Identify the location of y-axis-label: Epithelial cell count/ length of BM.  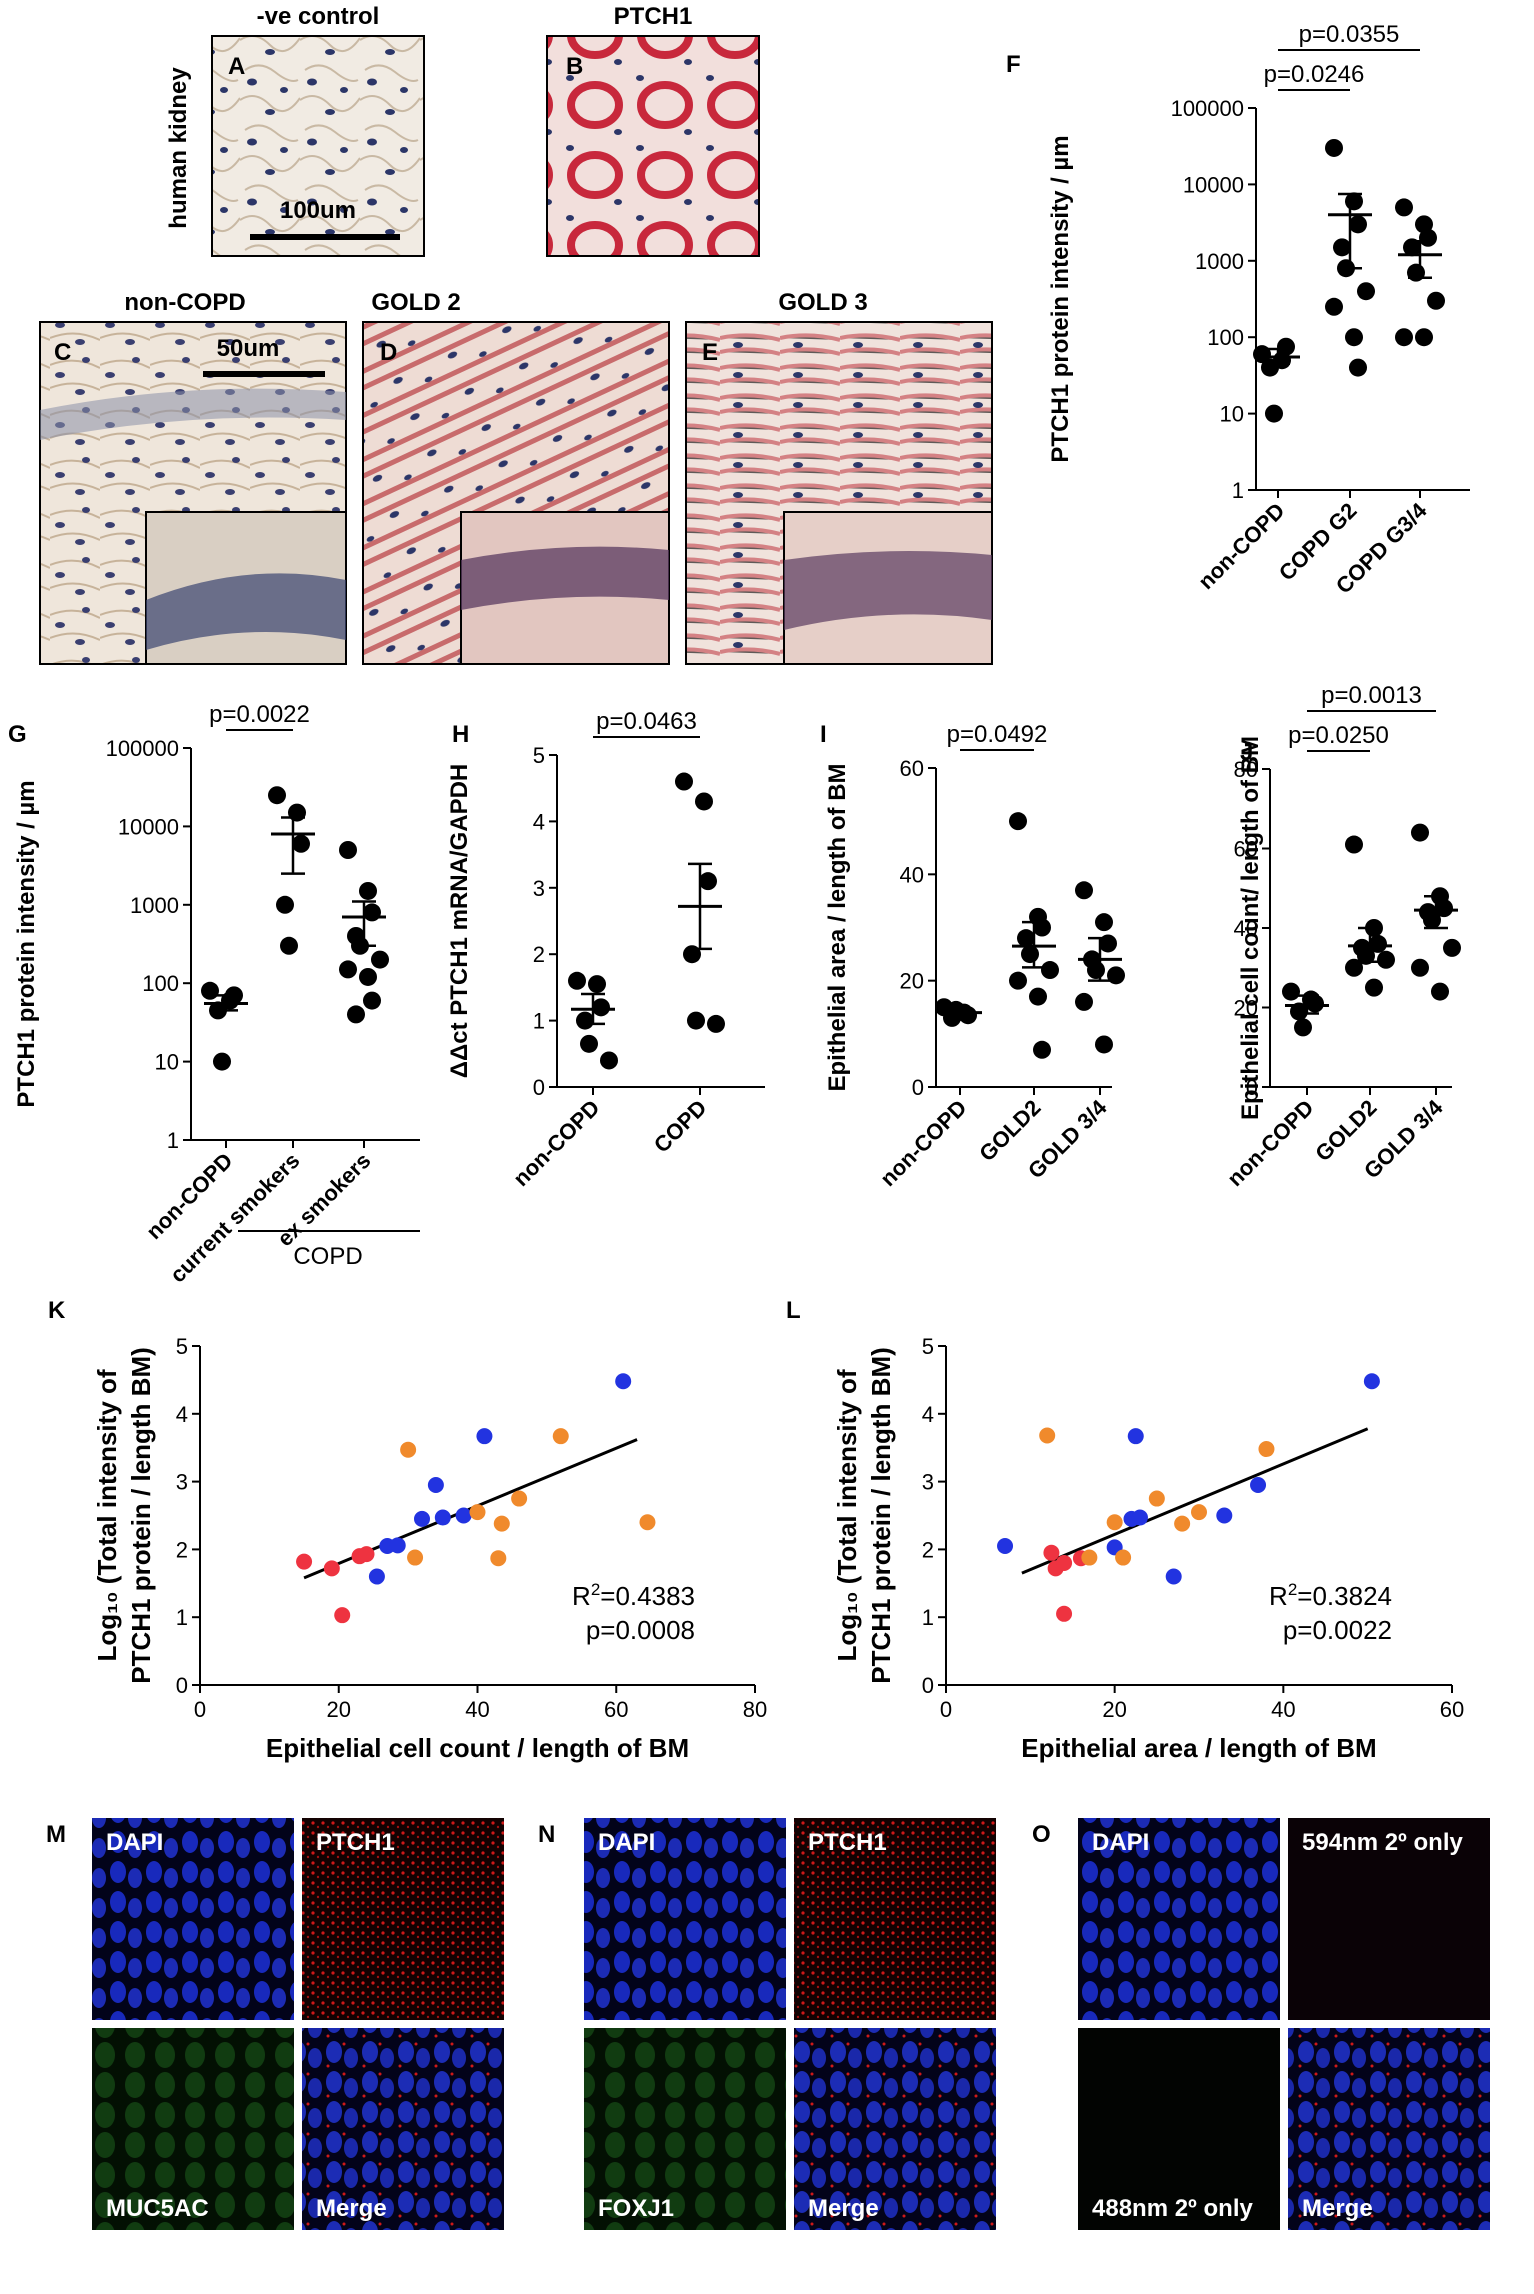
(1250, 928).